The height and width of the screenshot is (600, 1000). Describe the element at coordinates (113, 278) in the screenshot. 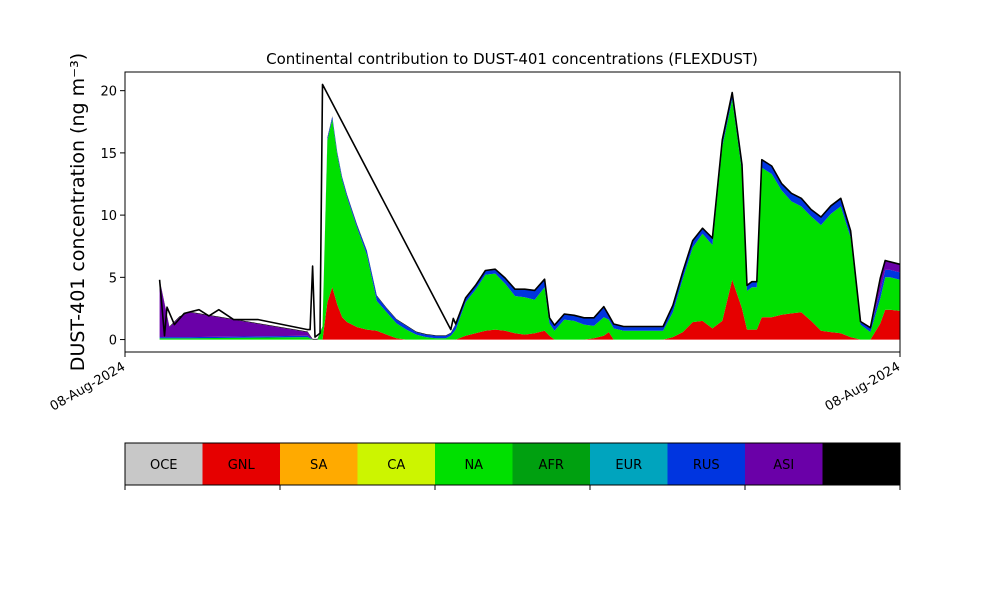

I see `y-tick-label: 5` at that location.